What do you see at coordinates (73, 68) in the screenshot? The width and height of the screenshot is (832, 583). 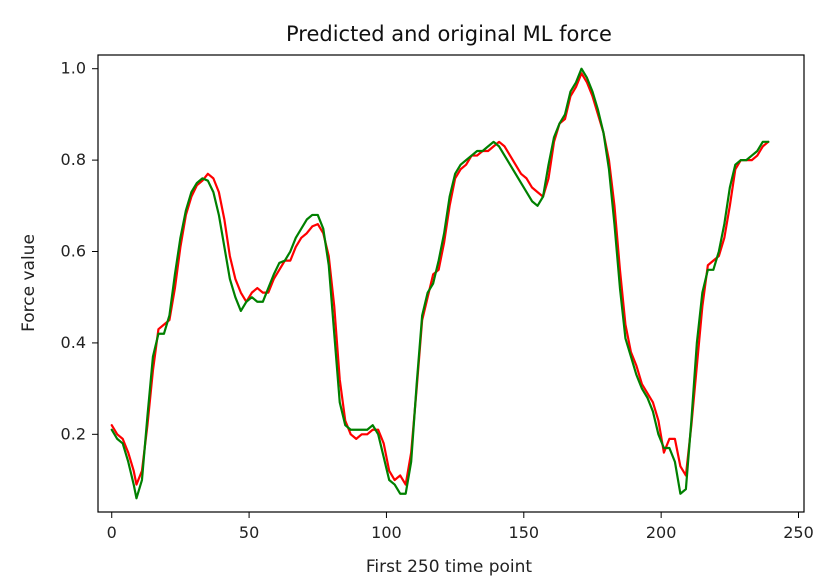 I see `y-tick-label: 1.0` at bounding box center [73, 68].